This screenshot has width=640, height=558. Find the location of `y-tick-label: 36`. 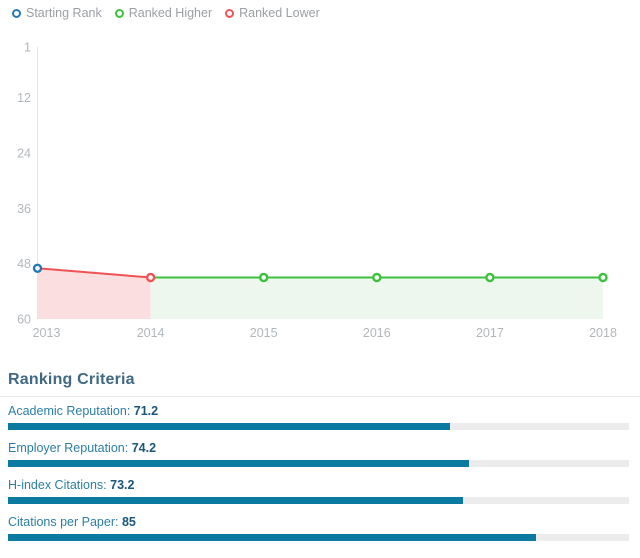

y-tick-label: 36 is located at coordinates (24, 209).